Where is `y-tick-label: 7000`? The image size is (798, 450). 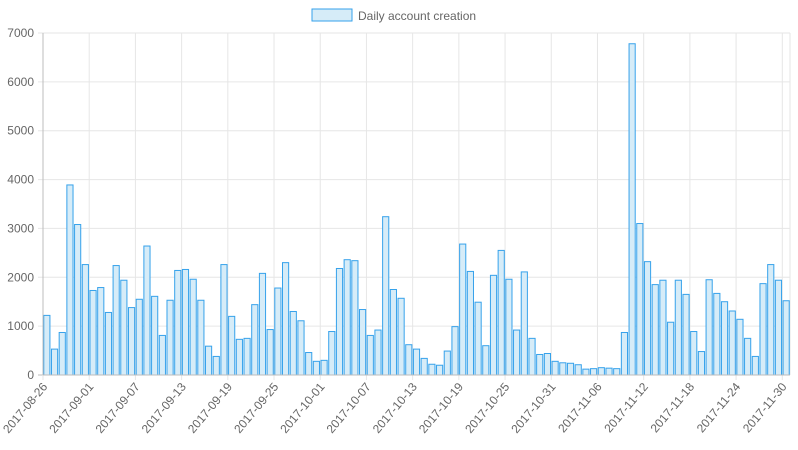 y-tick-label: 7000 is located at coordinates (20, 33).